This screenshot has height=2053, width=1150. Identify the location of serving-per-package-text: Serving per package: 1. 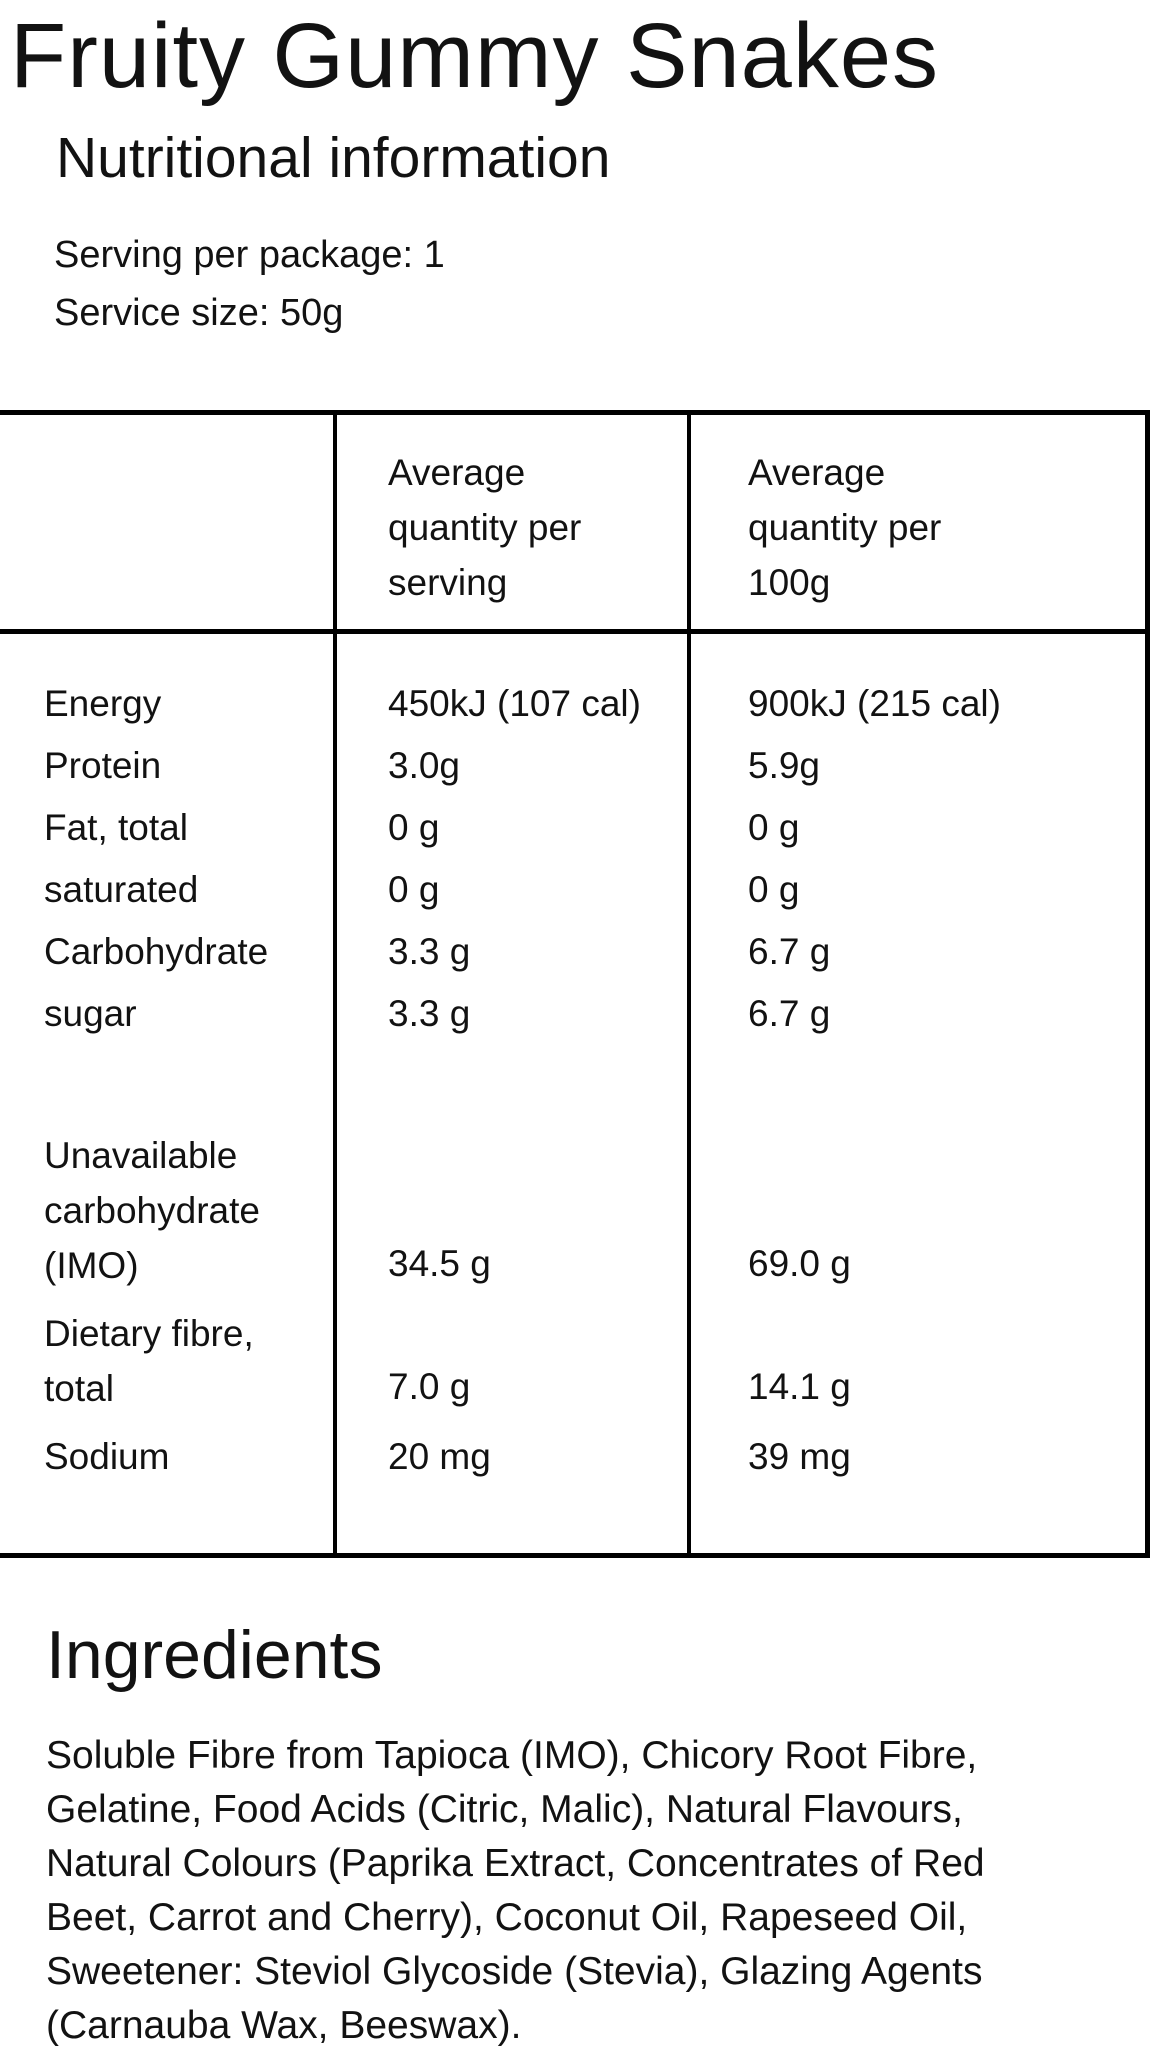
(249, 255).